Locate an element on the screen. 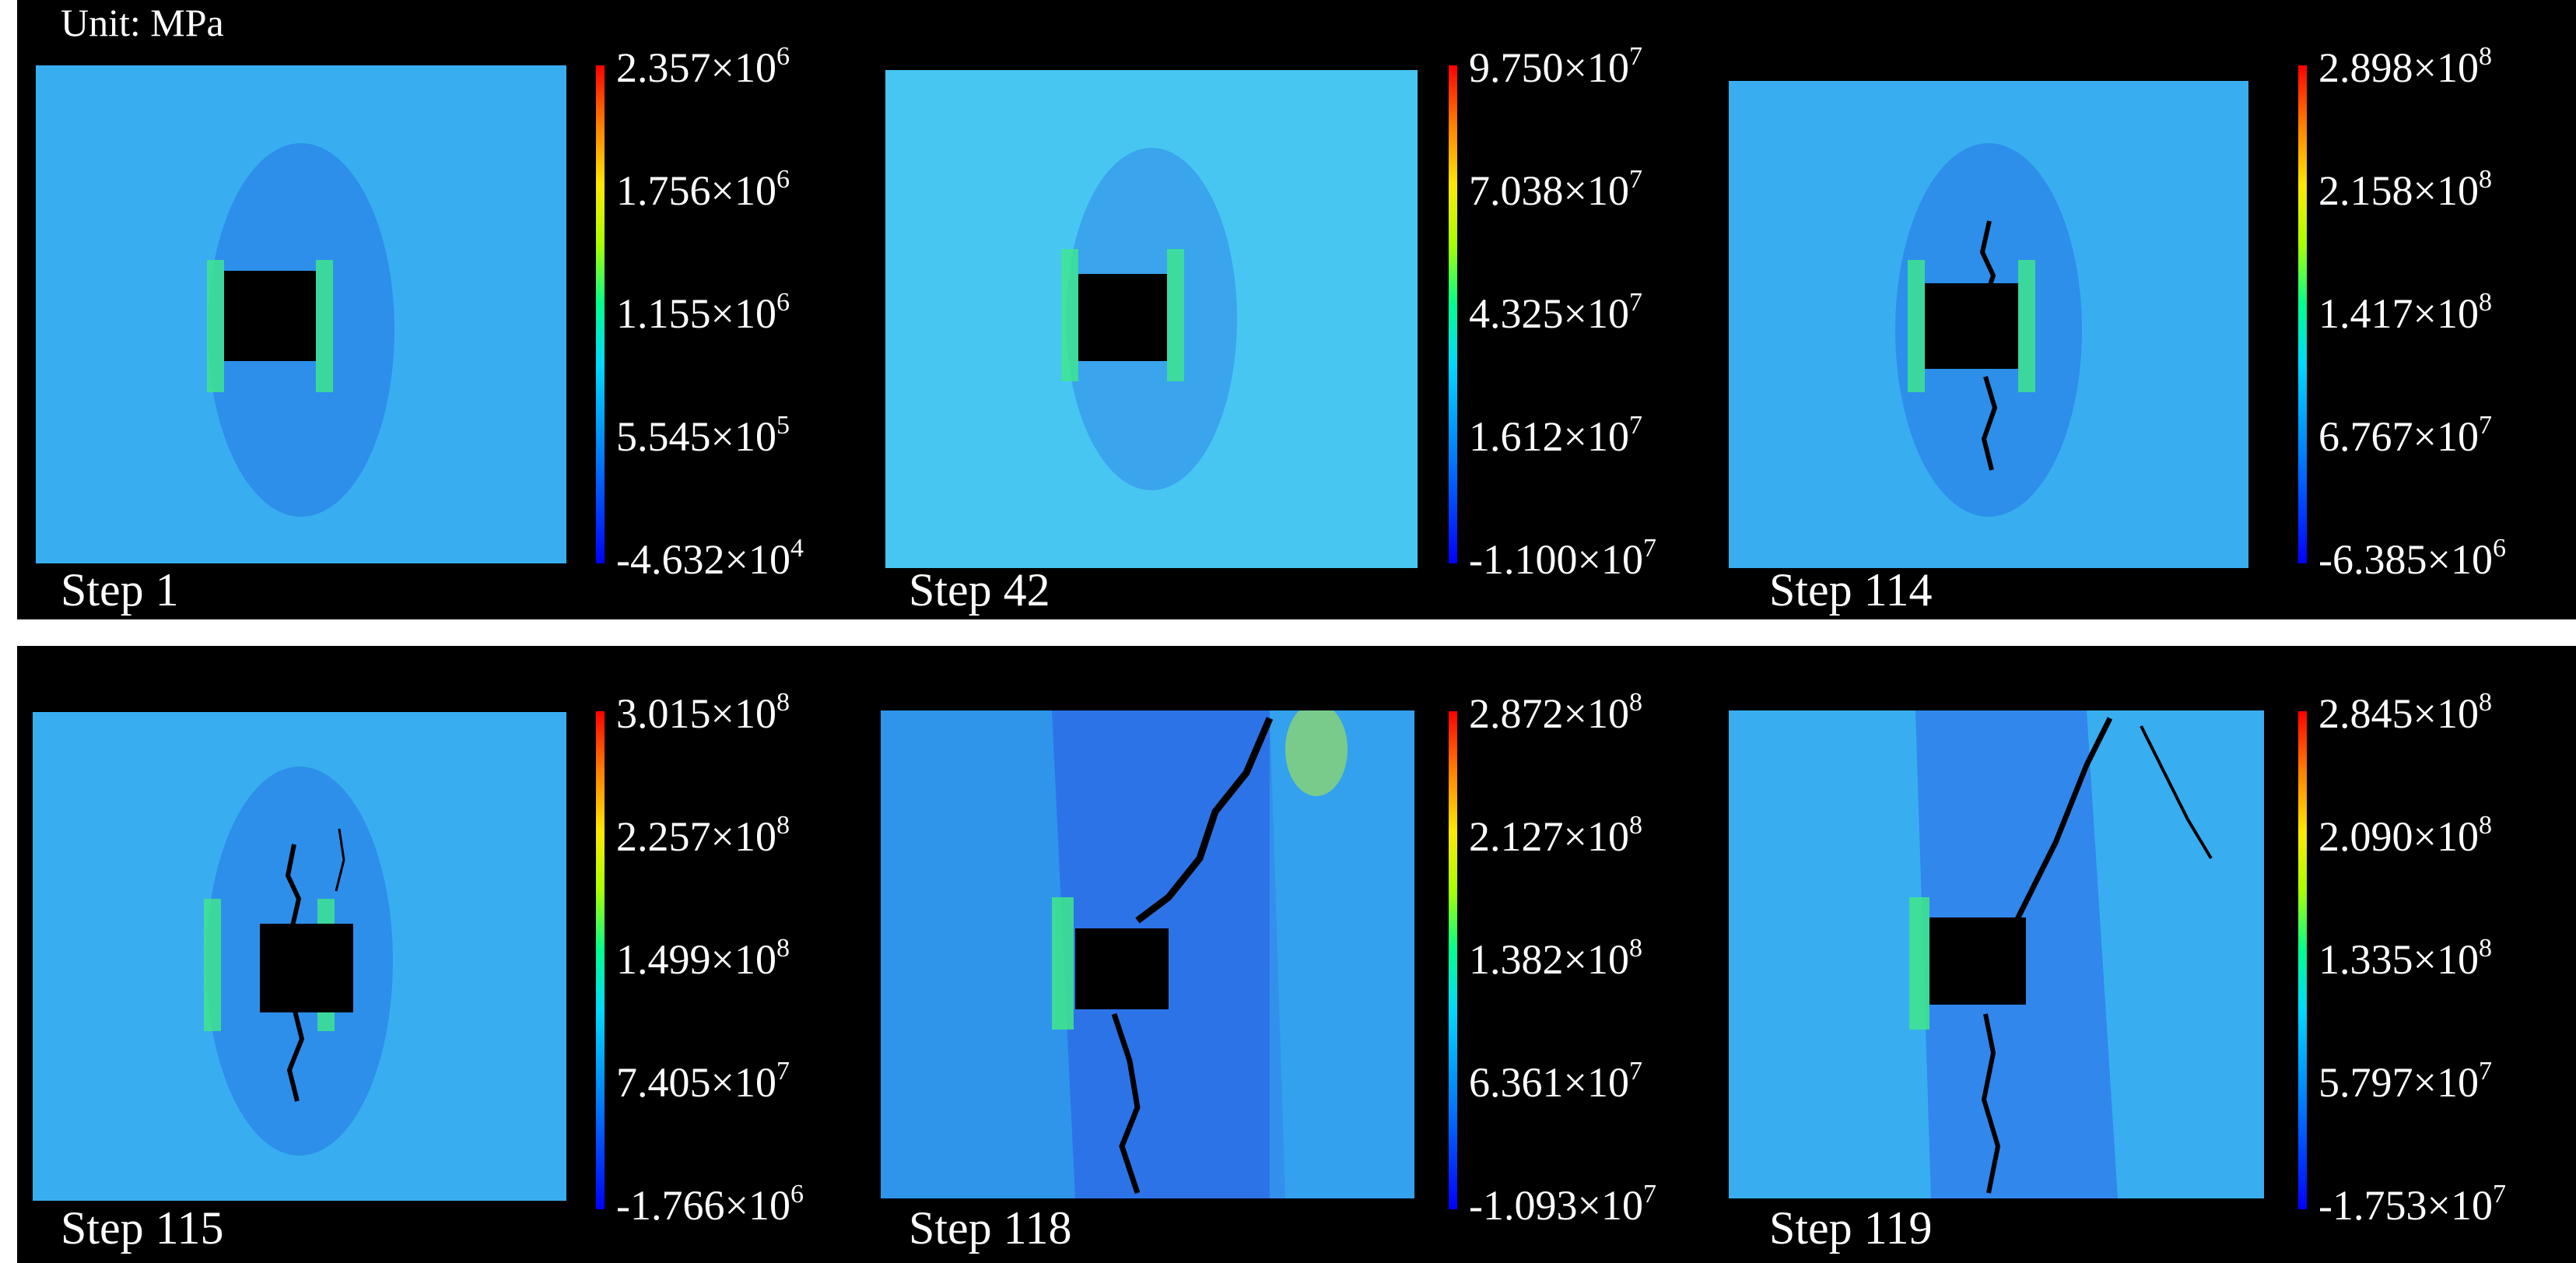  scale-tick-2: 2.090×10⁸ is located at coordinates (2405, 835).